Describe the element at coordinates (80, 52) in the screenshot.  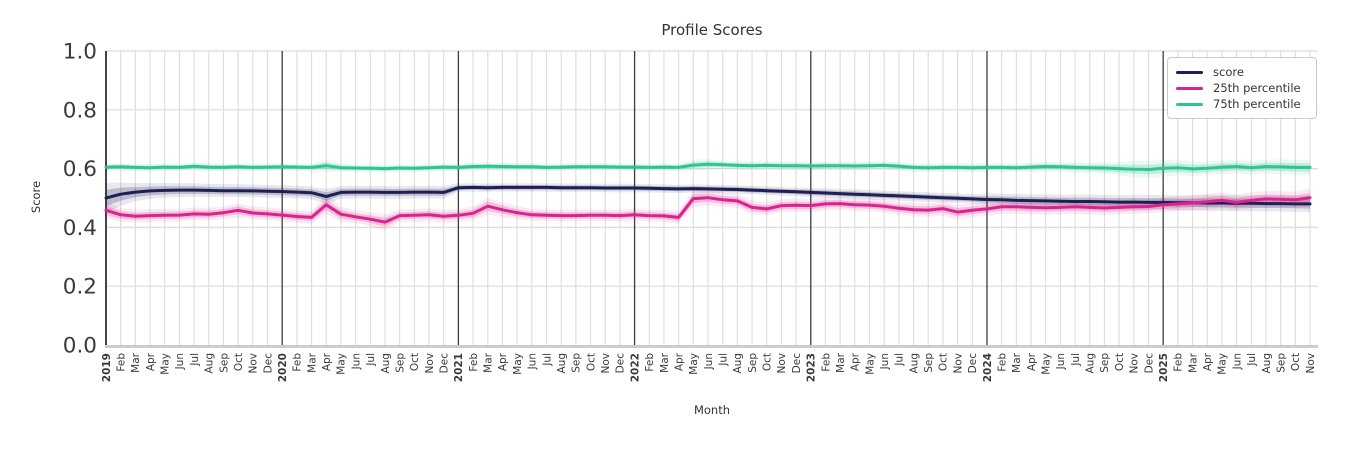
I see `y-tick-label: 1.0` at that location.